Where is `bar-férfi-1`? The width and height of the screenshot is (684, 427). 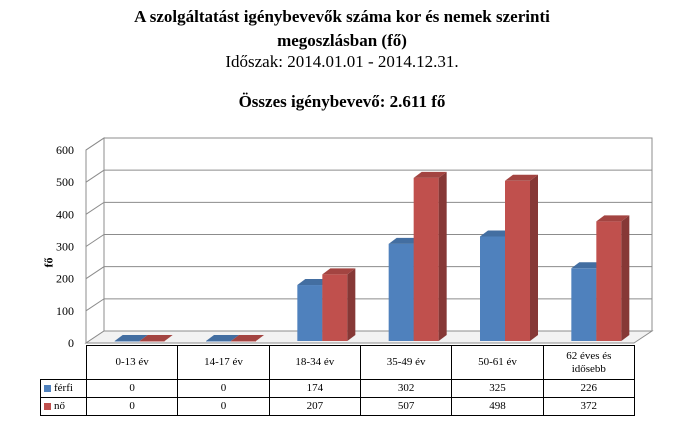 bar-férfi-1 is located at coordinates (222, 338).